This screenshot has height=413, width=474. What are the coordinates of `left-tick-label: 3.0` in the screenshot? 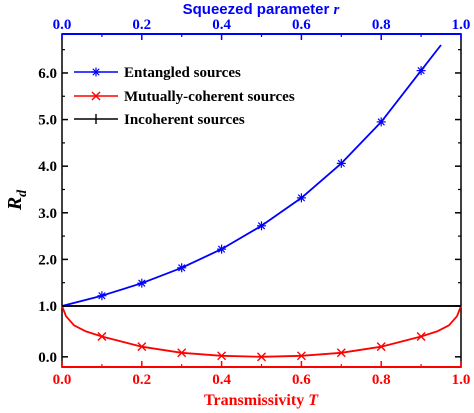 It's located at (47, 214).